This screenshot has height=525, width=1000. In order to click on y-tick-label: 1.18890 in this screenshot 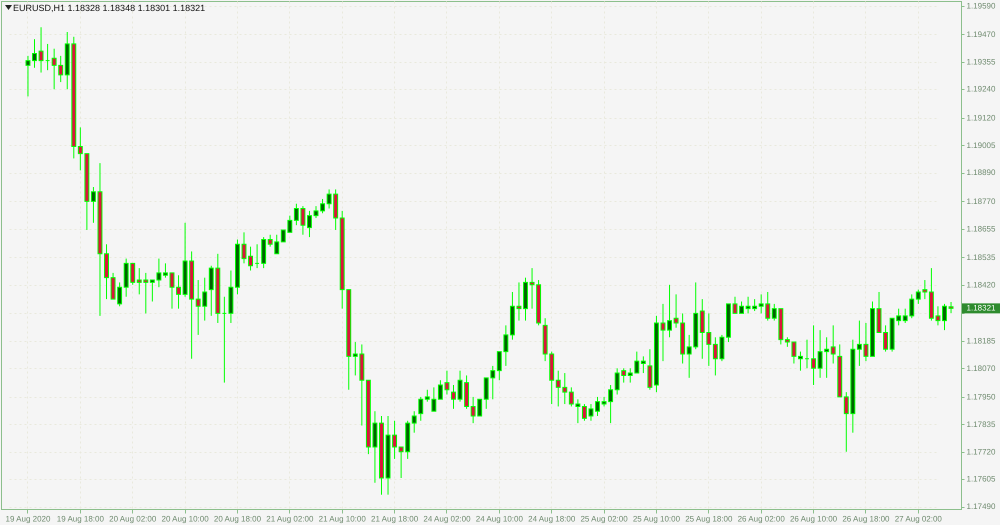, I will do `click(981, 173)`.